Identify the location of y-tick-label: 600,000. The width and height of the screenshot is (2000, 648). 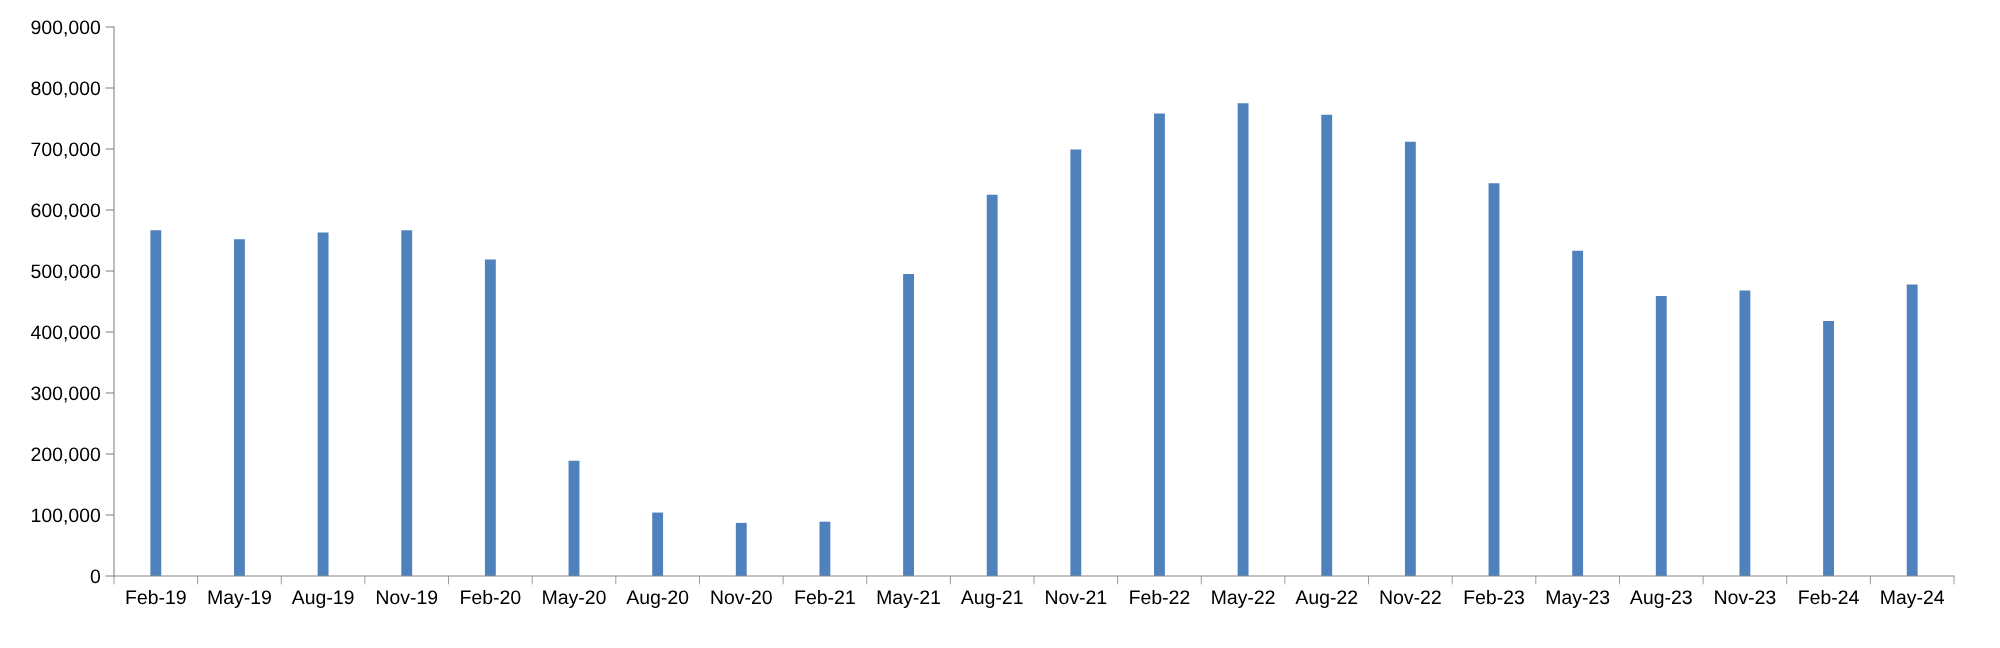
(66, 211).